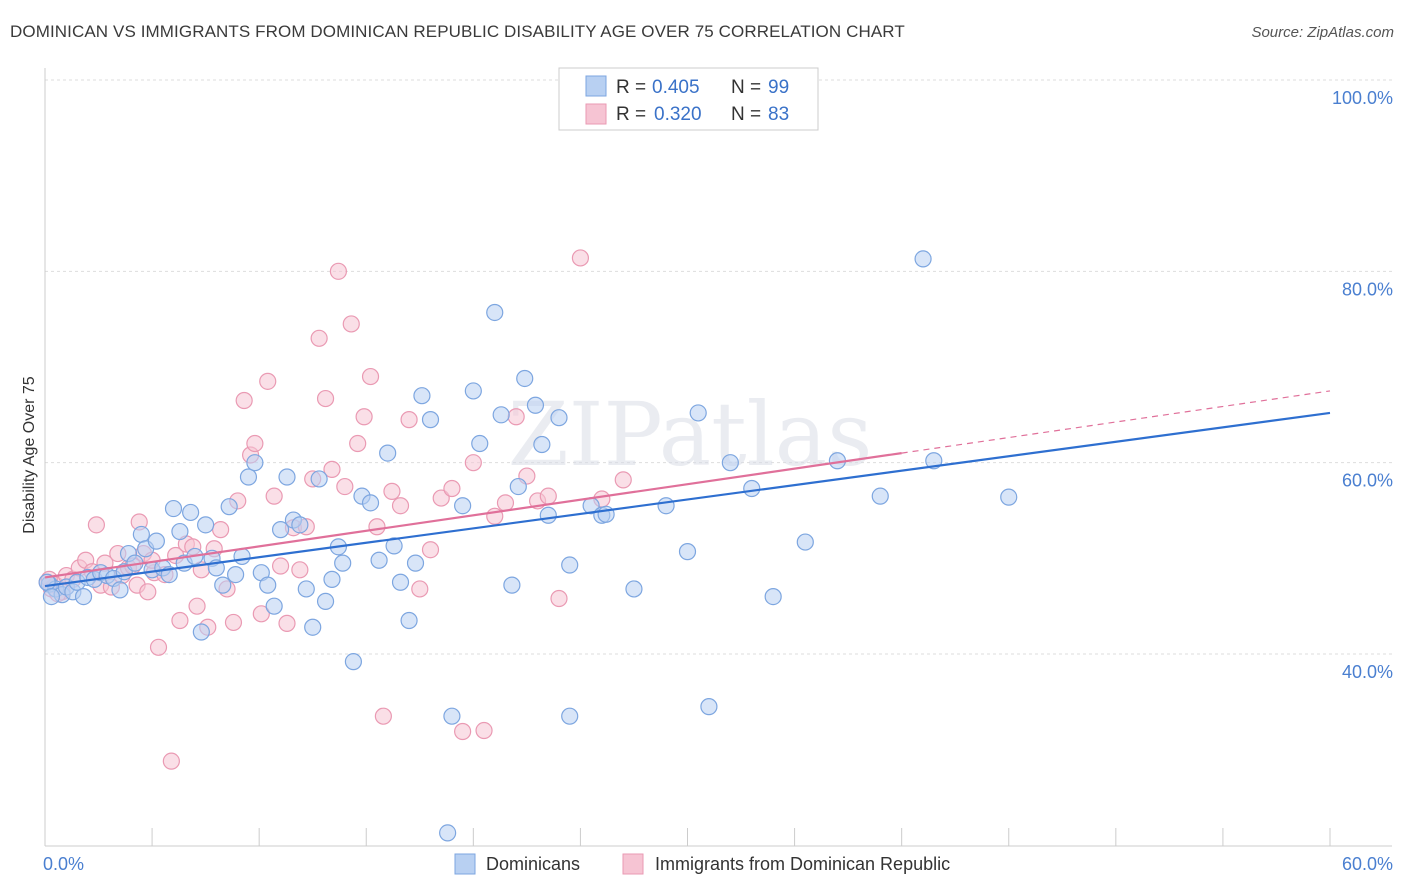 Image resolution: width=1406 pixels, height=892 pixels. Describe the element at coordinates (746, 114) in the screenshot. I see `legend-n-label-pink: N =` at that location.